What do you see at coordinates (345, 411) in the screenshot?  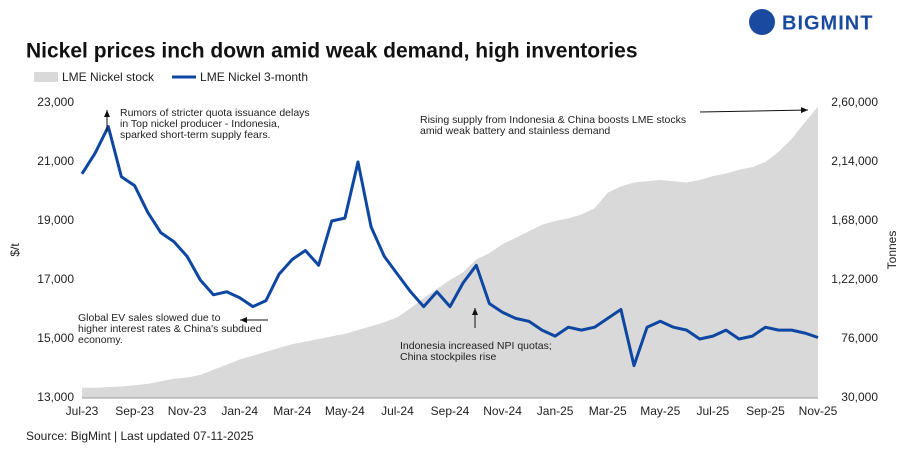 I see `x-tick-label: May-24` at bounding box center [345, 411].